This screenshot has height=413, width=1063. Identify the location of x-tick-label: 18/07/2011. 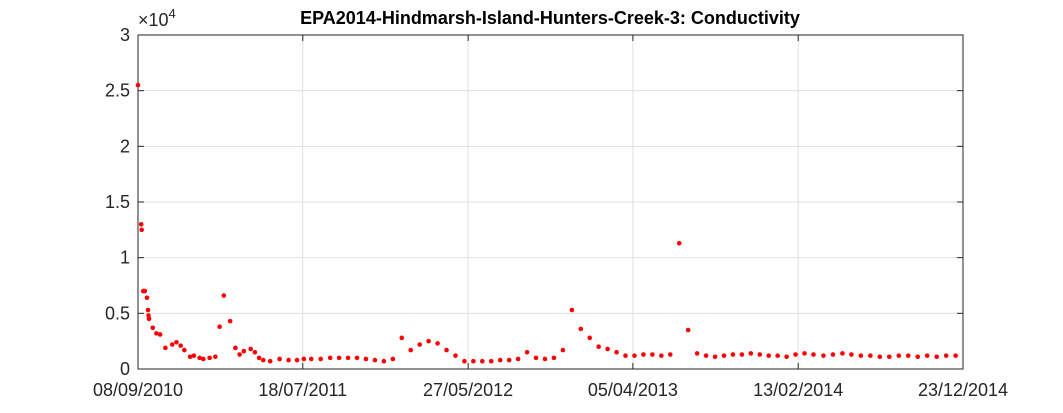
(302, 390).